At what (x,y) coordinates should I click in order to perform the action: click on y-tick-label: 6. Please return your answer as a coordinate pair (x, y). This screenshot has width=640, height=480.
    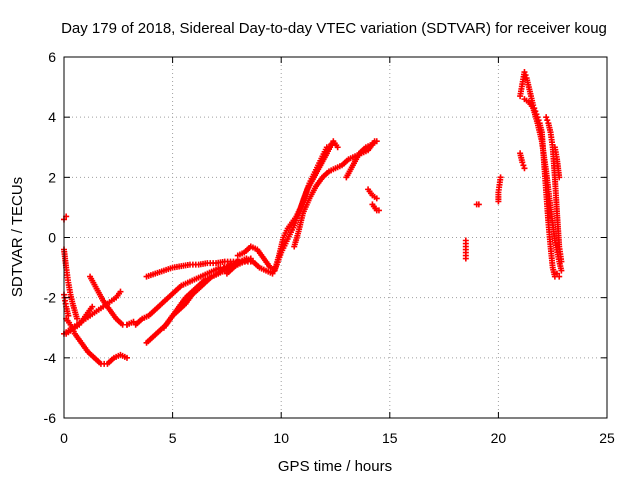
    Looking at the image, I should click on (52, 57).